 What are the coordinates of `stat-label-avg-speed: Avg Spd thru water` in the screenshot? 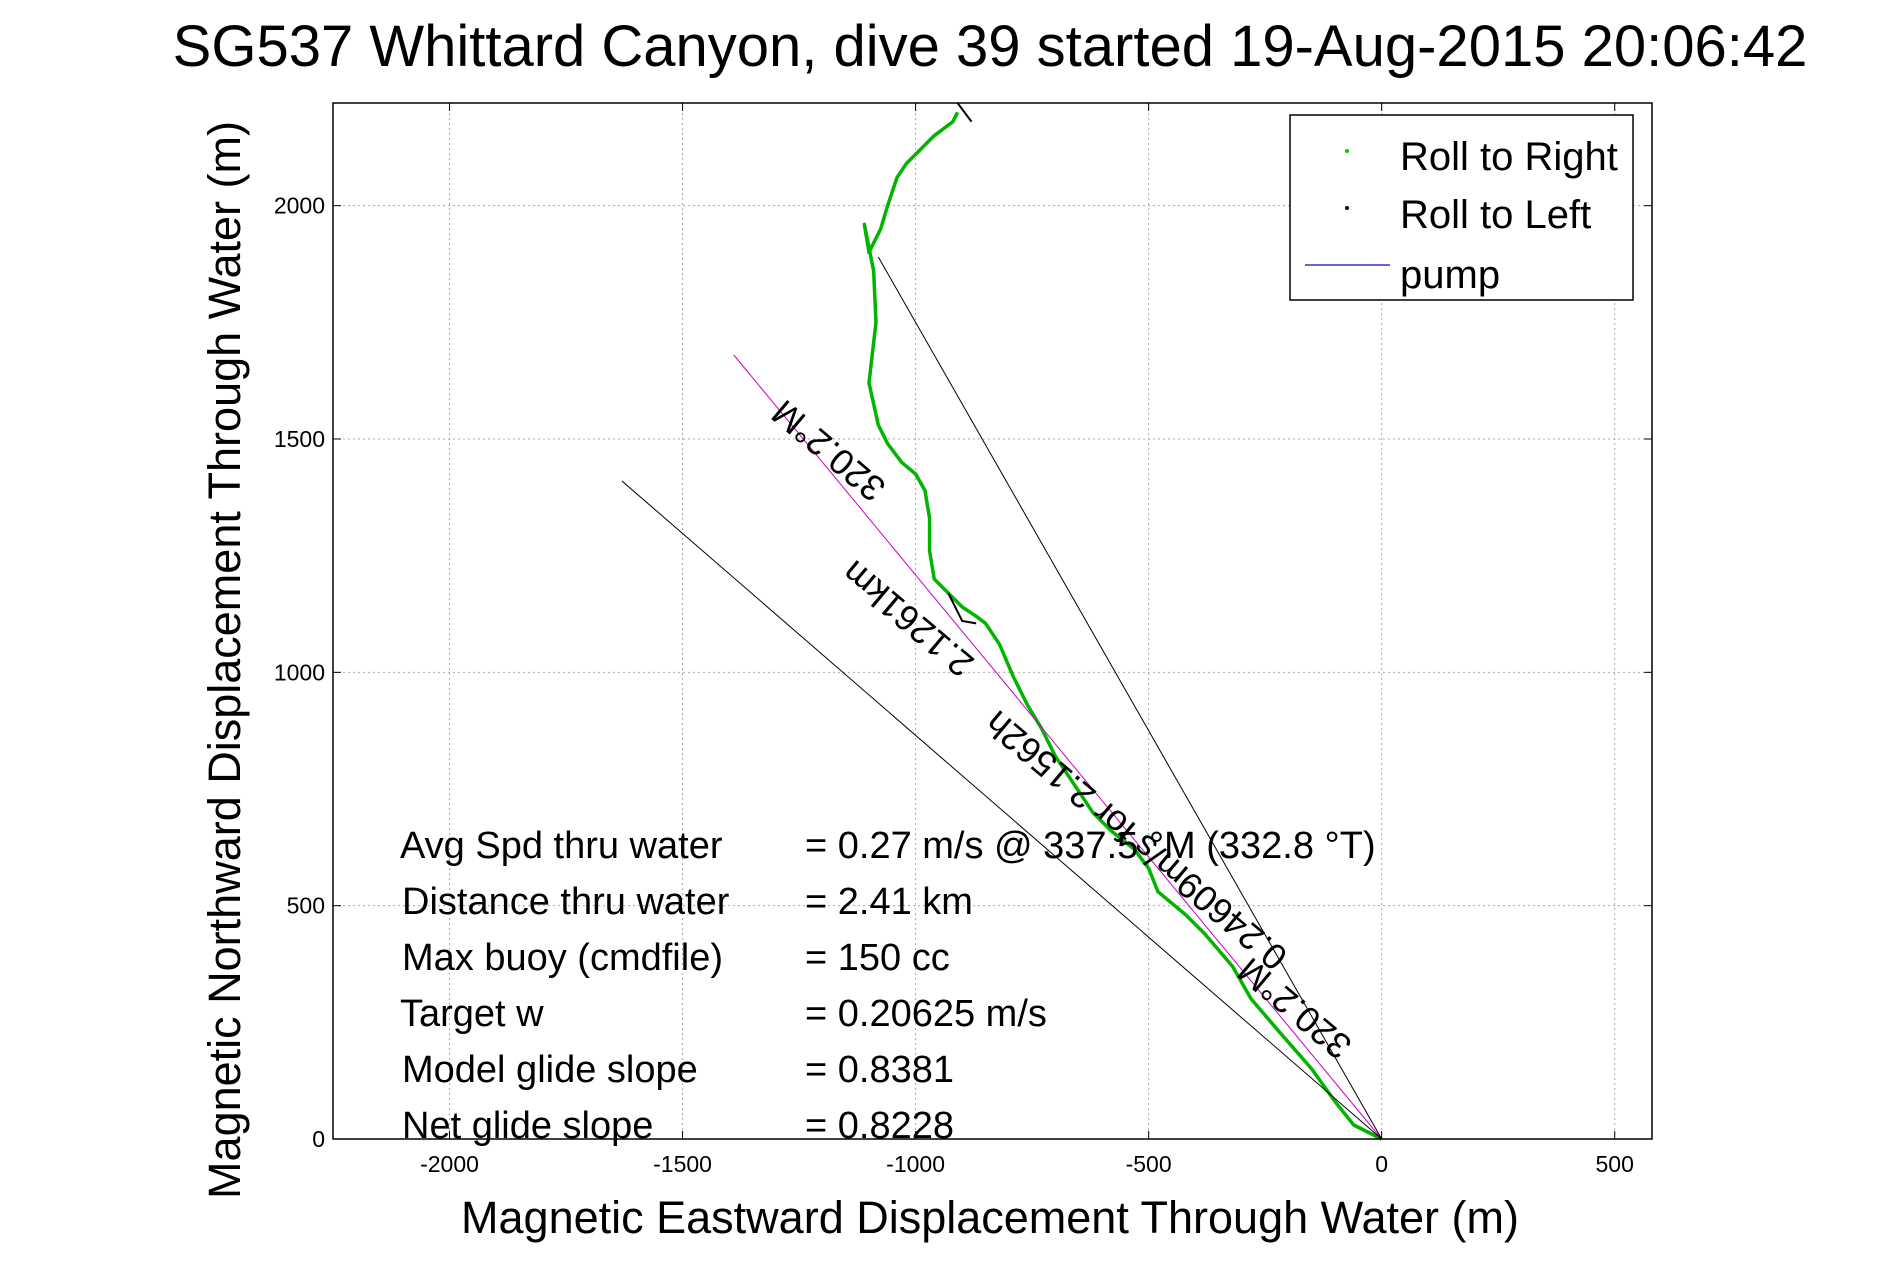 It's located at (561, 846).